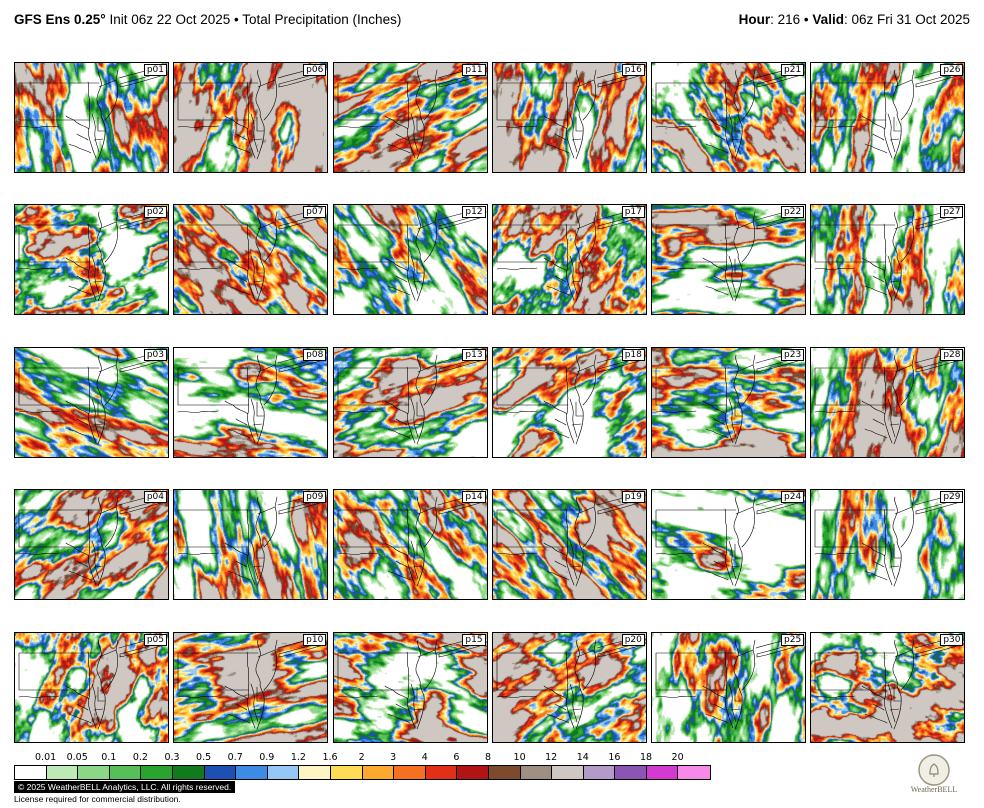  I want to click on forecast-panel: p10, so click(251, 687).